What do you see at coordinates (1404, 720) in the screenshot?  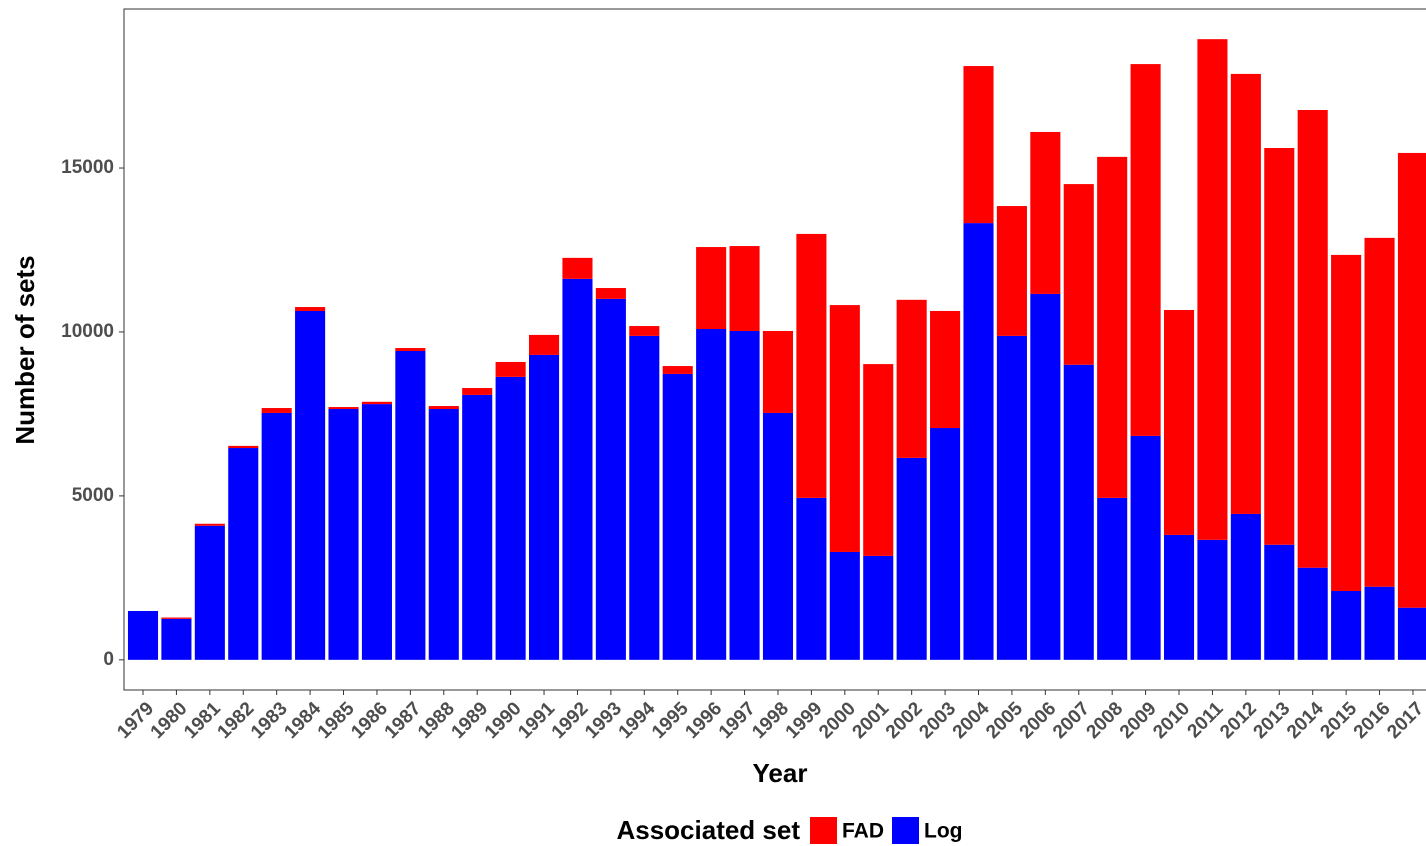 I see `x-tick-label: 2017` at bounding box center [1404, 720].